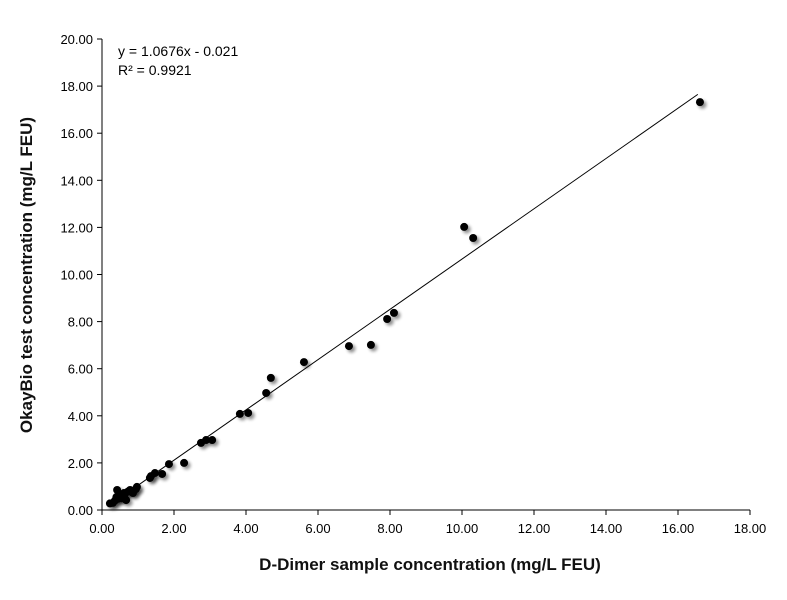  What do you see at coordinates (80, 463) in the screenshot?
I see `y-tick-label: 2.00` at bounding box center [80, 463].